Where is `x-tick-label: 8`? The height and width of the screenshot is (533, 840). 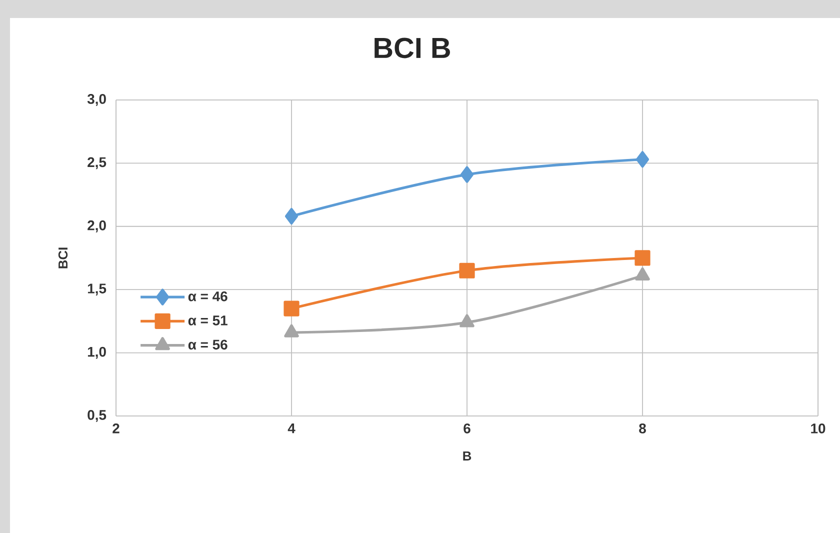 x-tick-label: 8 is located at coordinates (642, 428).